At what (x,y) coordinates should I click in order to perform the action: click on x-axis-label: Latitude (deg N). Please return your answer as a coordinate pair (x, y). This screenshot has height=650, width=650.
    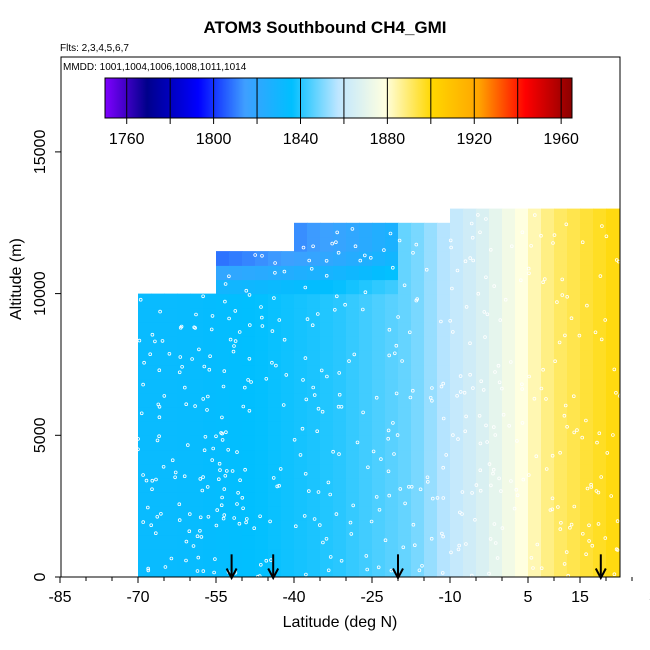
    Looking at the image, I should click on (340, 622).